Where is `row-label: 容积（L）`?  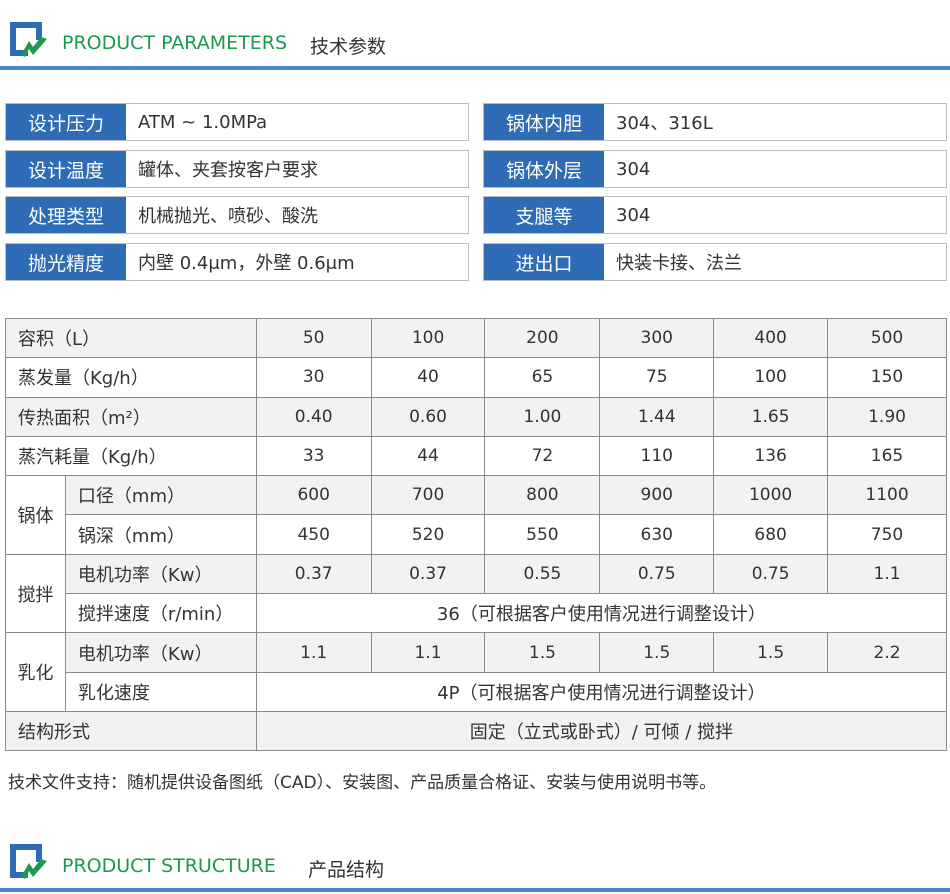 row-label: 容积（L） is located at coordinates (131, 338).